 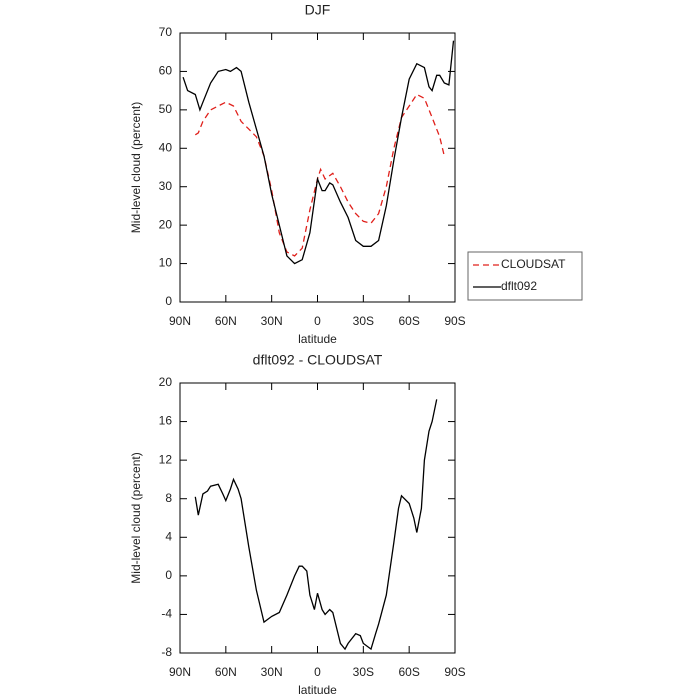 I want to click on y-tick-label: 60, so click(x=166, y=71).